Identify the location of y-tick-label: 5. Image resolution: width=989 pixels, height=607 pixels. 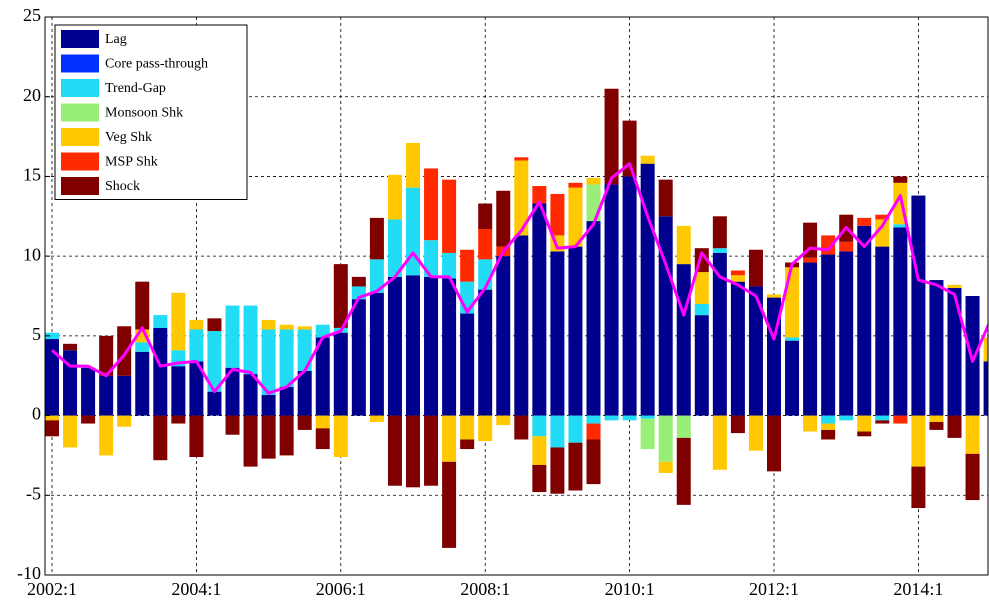
(36, 334).